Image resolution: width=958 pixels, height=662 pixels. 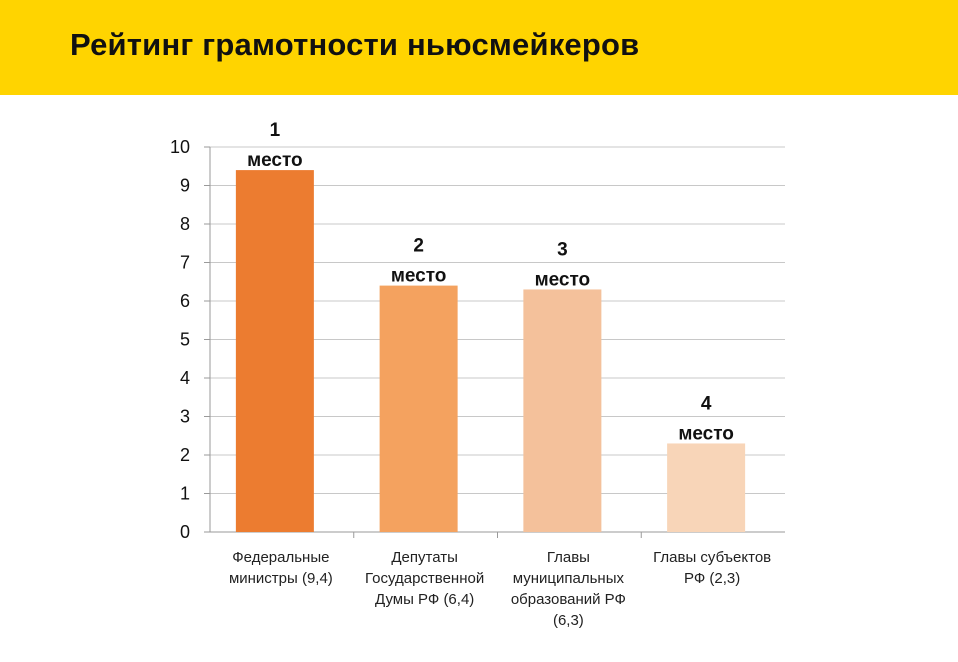 I want to click on bar-data-label: 4, so click(x=706, y=403).